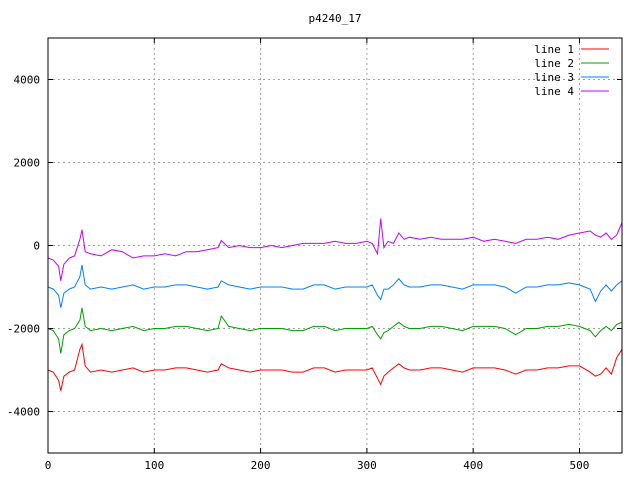  Describe the element at coordinates (554, 63) in the screenshot. I see `legend-label-2: line 2` at that location.